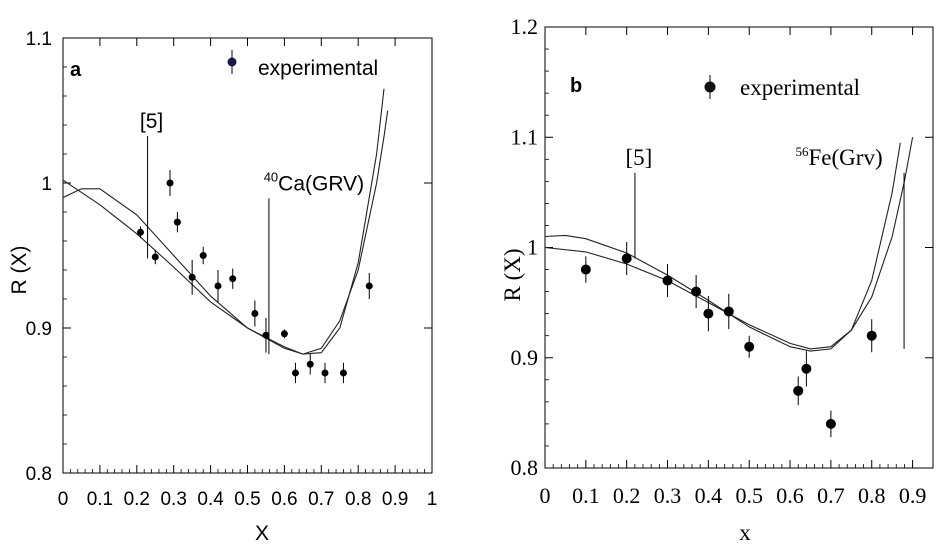 This screenshot has height=544, width=946. Describe the element at coordinates (846, 157) in the screenshot. I see `annotation-text: Fe(Grv)` at that location.